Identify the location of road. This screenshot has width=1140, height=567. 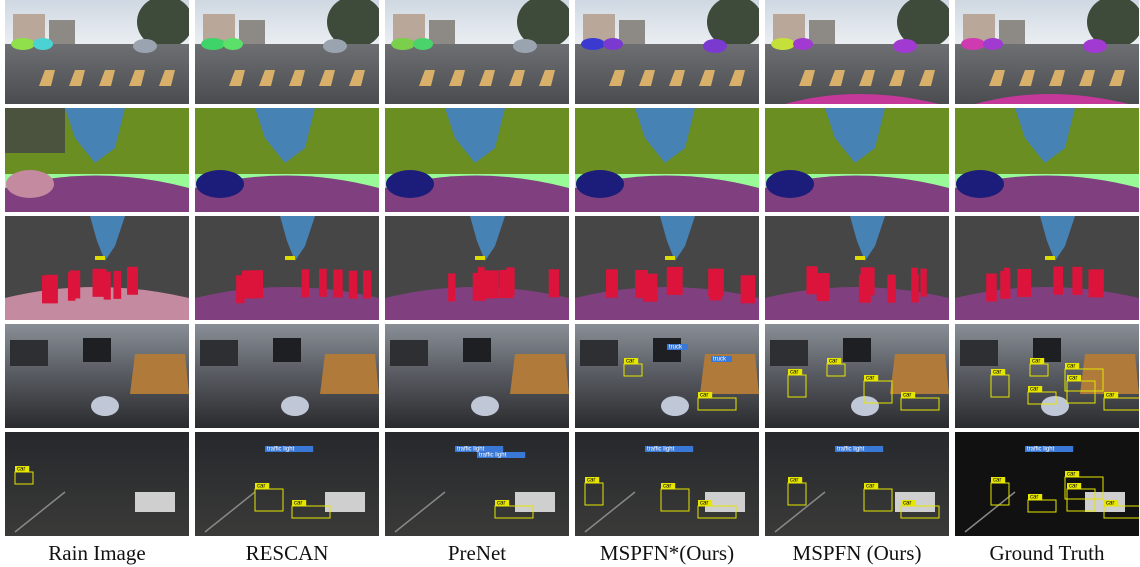
(287, 74).